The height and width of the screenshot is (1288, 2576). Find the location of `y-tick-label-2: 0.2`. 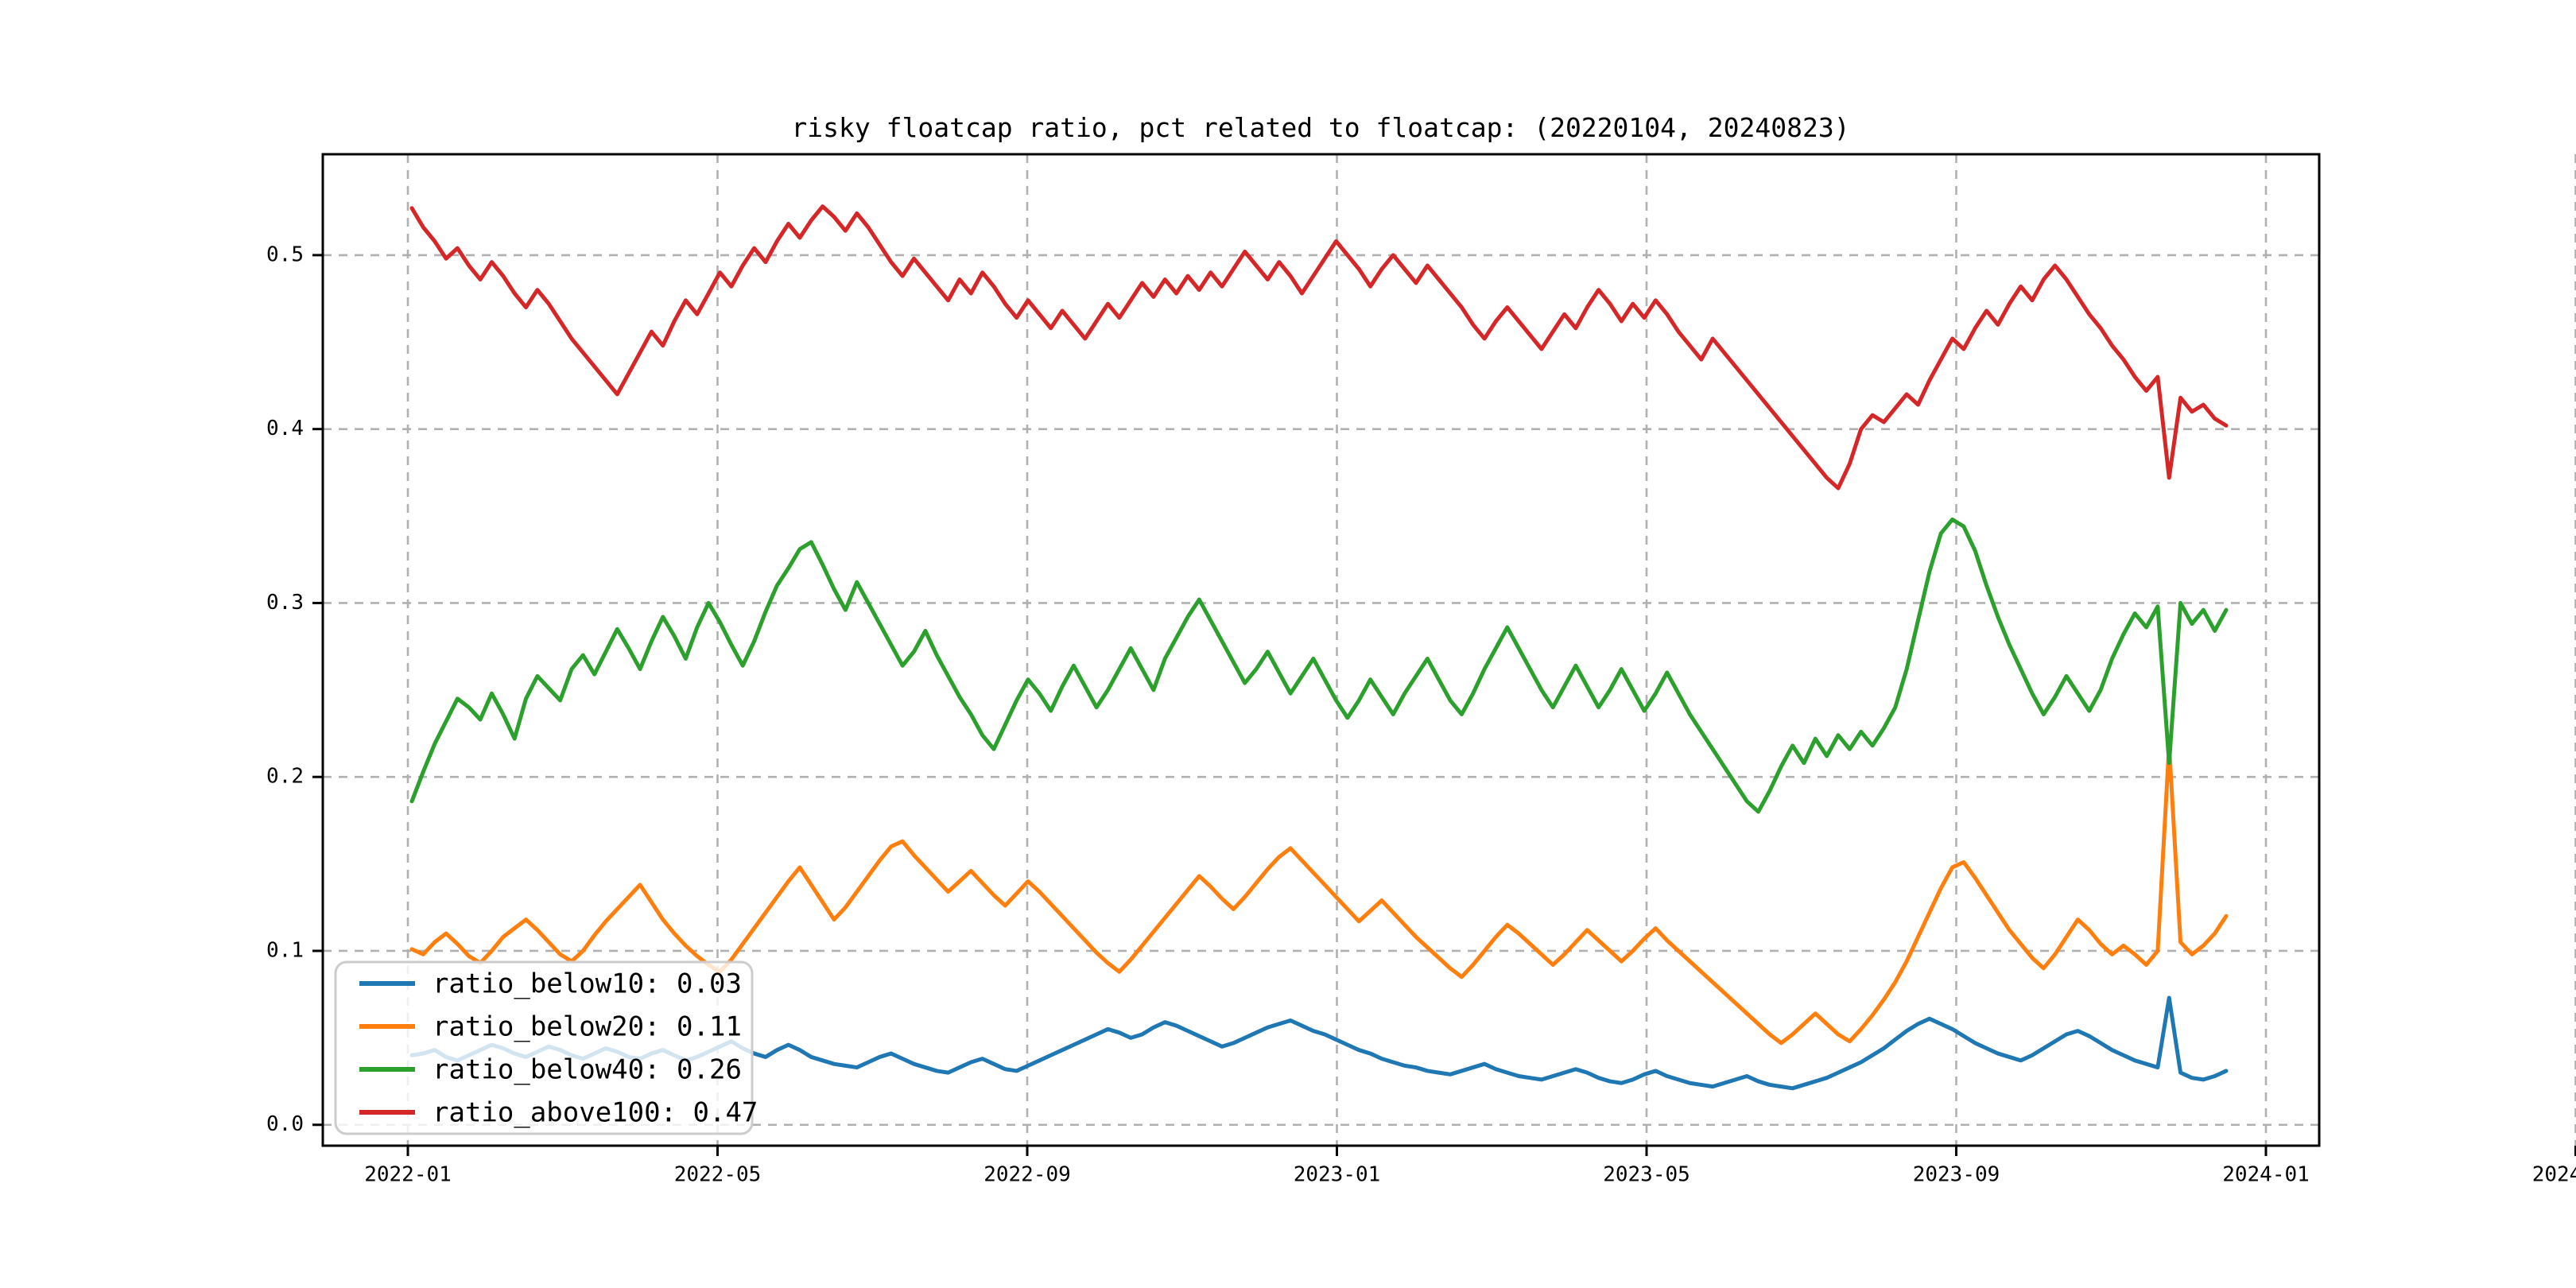

y-tick-label-2: 0.2 is located at coordinates (285, 777).